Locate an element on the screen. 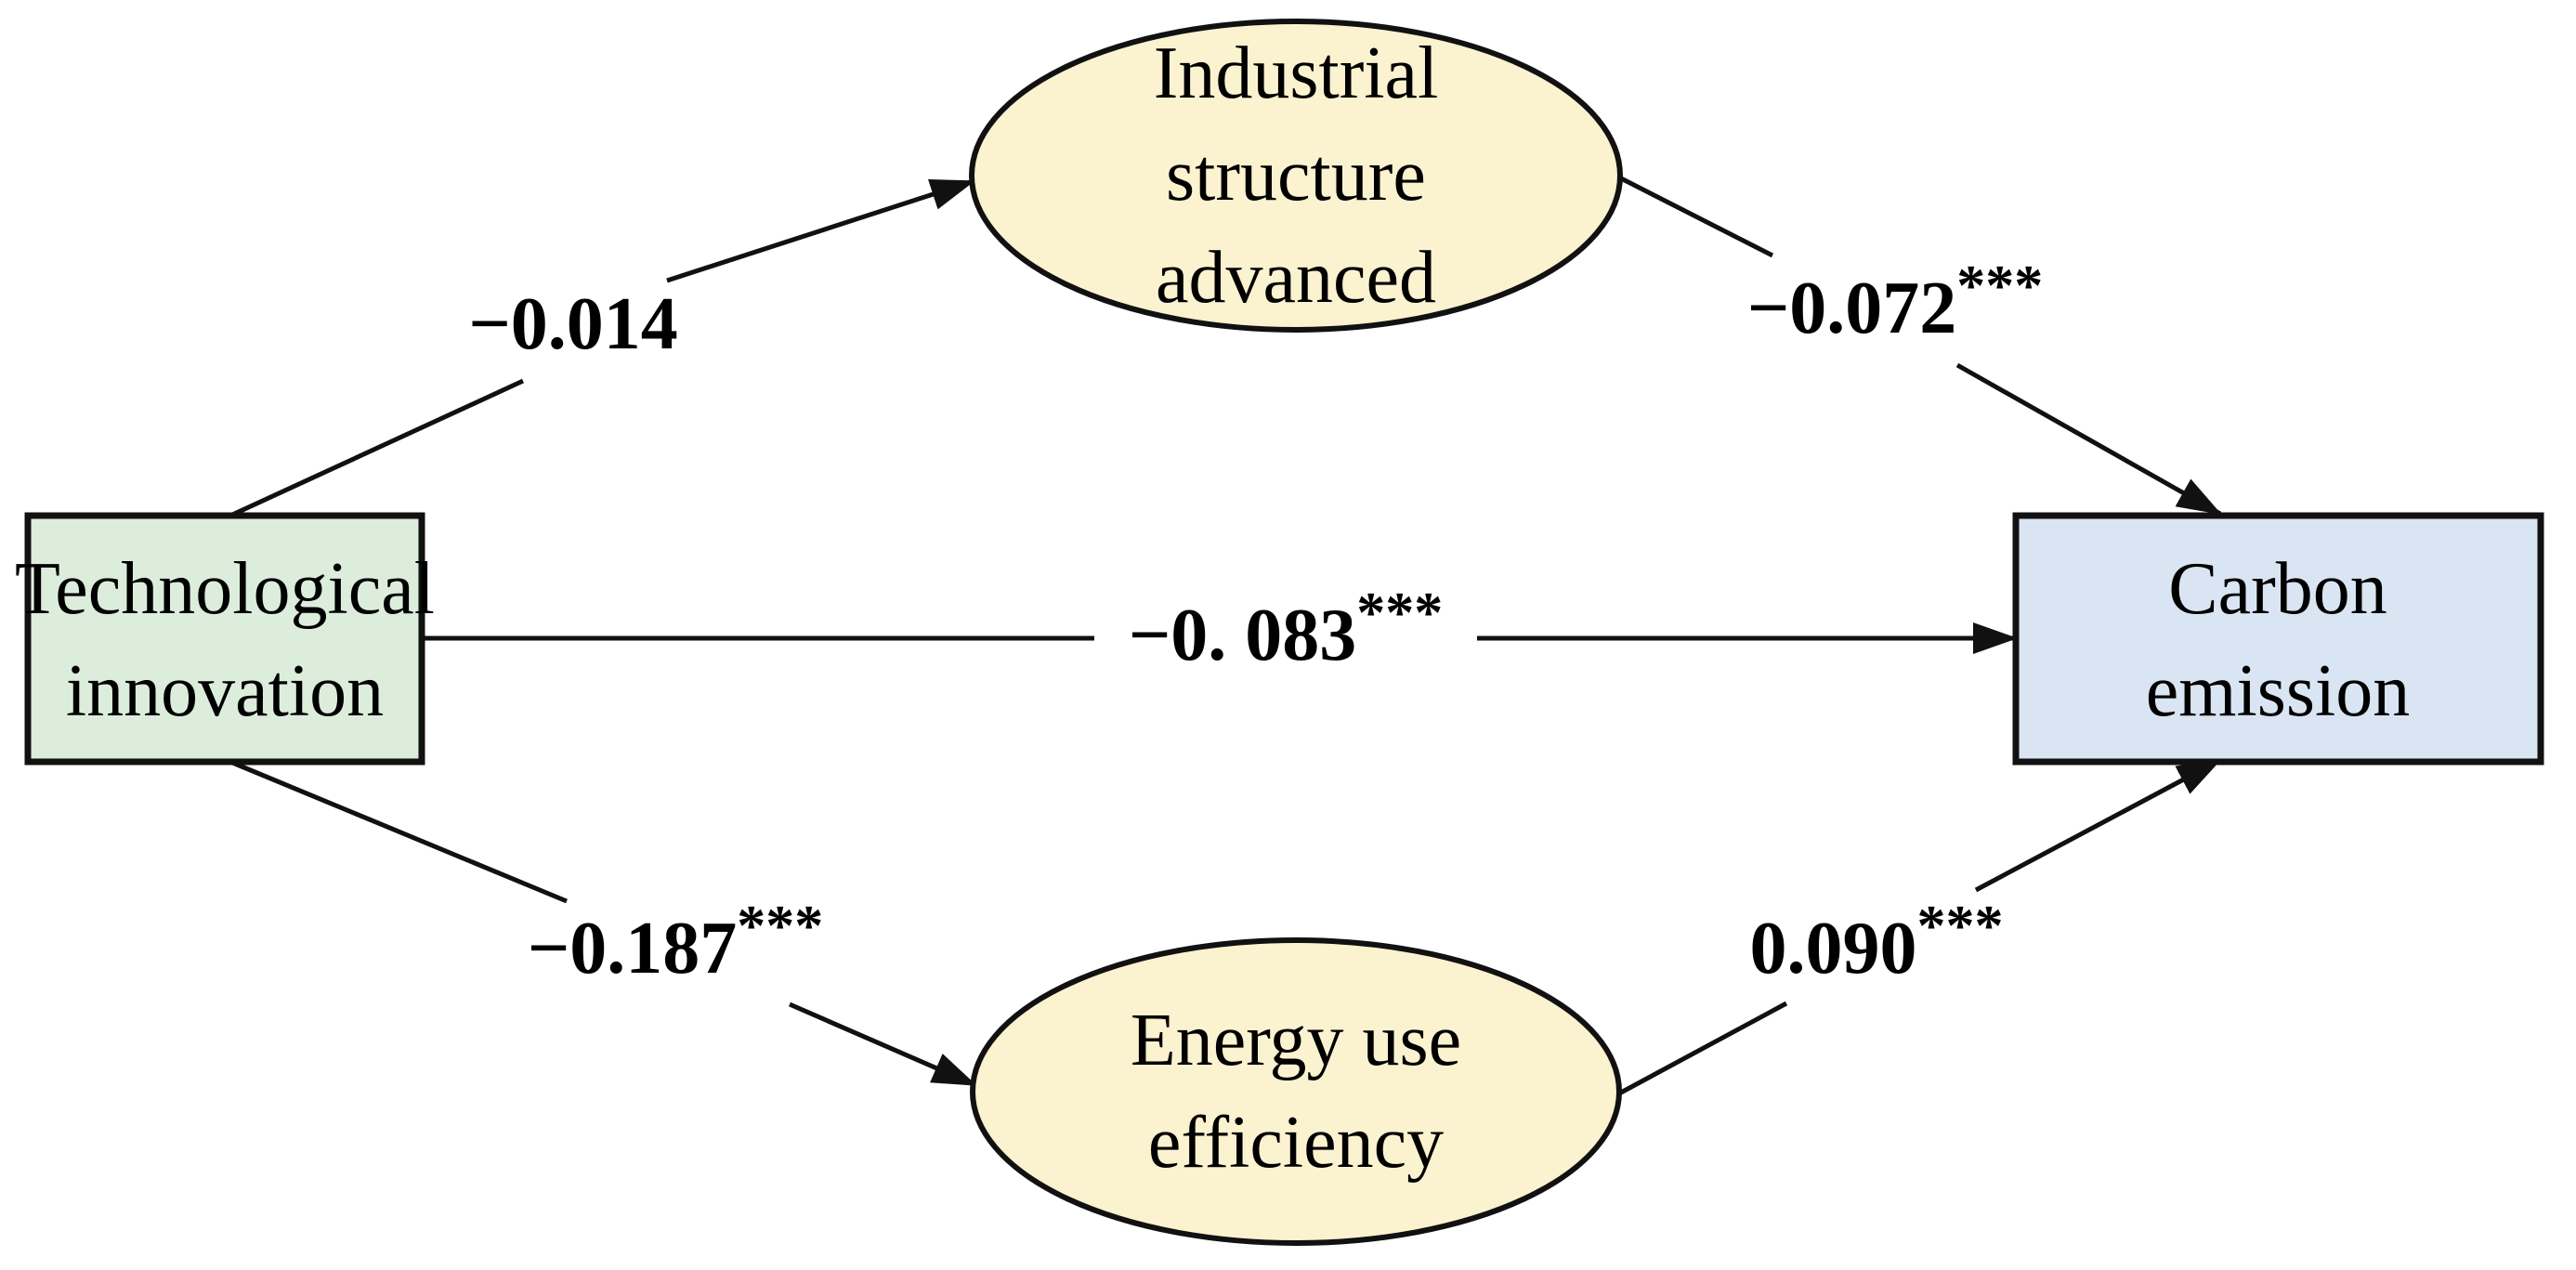  industrial-structure-label: Industrial structure advanced is located at coordinates (1296, 176).